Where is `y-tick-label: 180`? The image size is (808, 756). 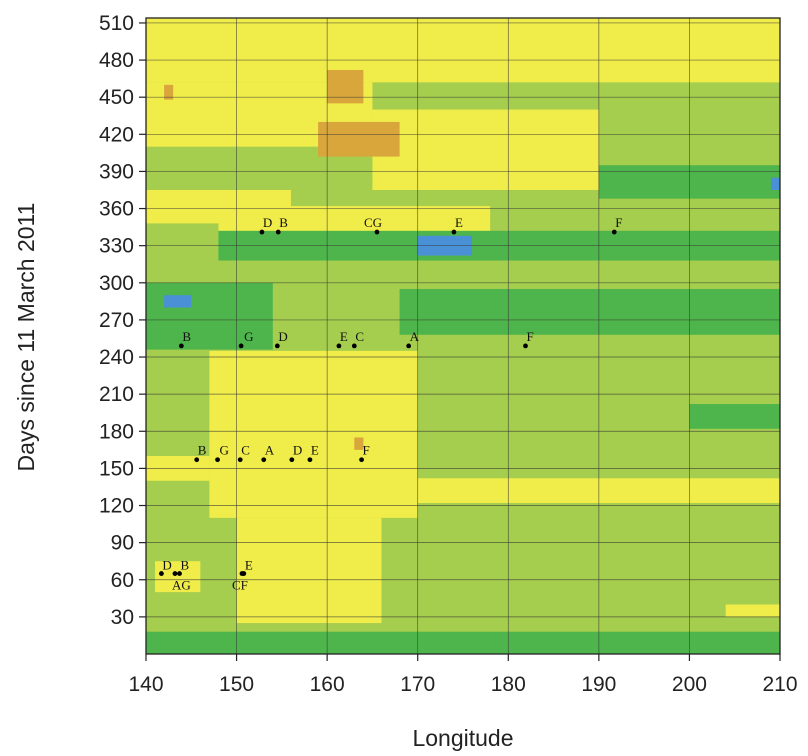
y-tick-label: 180 is located at coordinates (116, 431).